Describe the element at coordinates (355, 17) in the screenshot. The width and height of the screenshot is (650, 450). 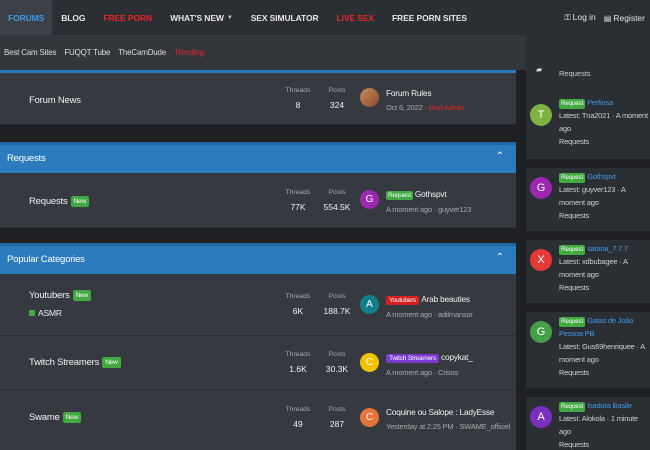
I see `nav-live-sex: LIVE SEX` at that location.